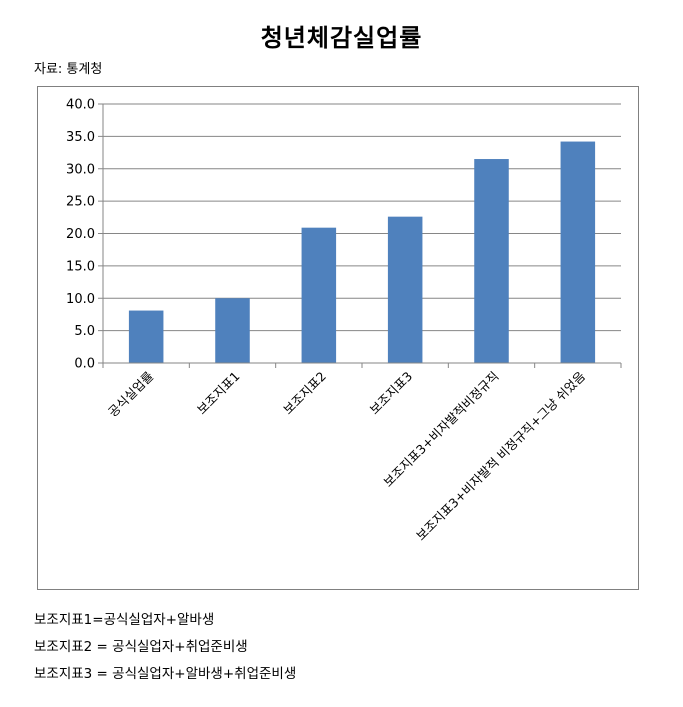 This screenshot has width=683, height=707. What do you see at coordinates (124, 620) in the screenshot?
I see `footnote-1: 보조지표1=공식실업자+알바생` at bounding box center [124, 620].